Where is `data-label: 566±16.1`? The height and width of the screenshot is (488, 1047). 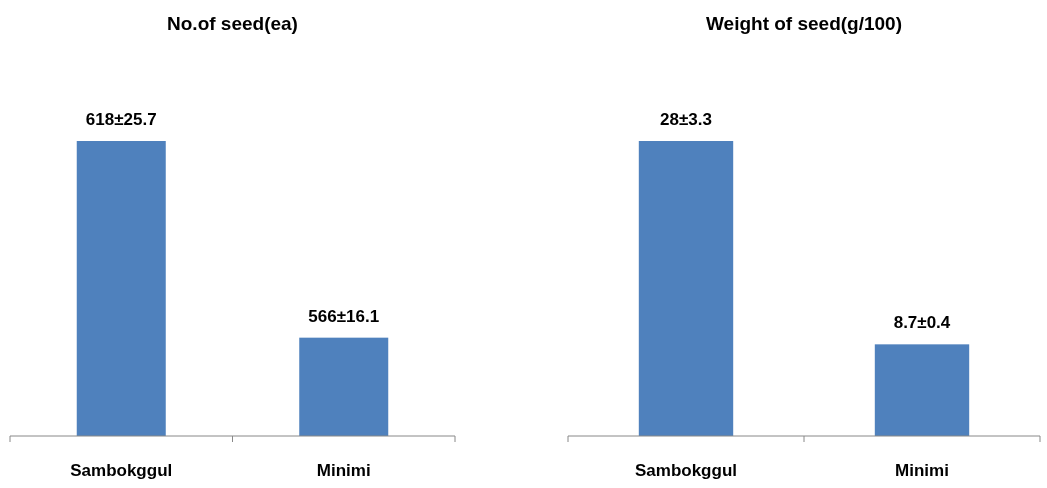 data-label: 566±16.1 is located at coordinates (344, 316).